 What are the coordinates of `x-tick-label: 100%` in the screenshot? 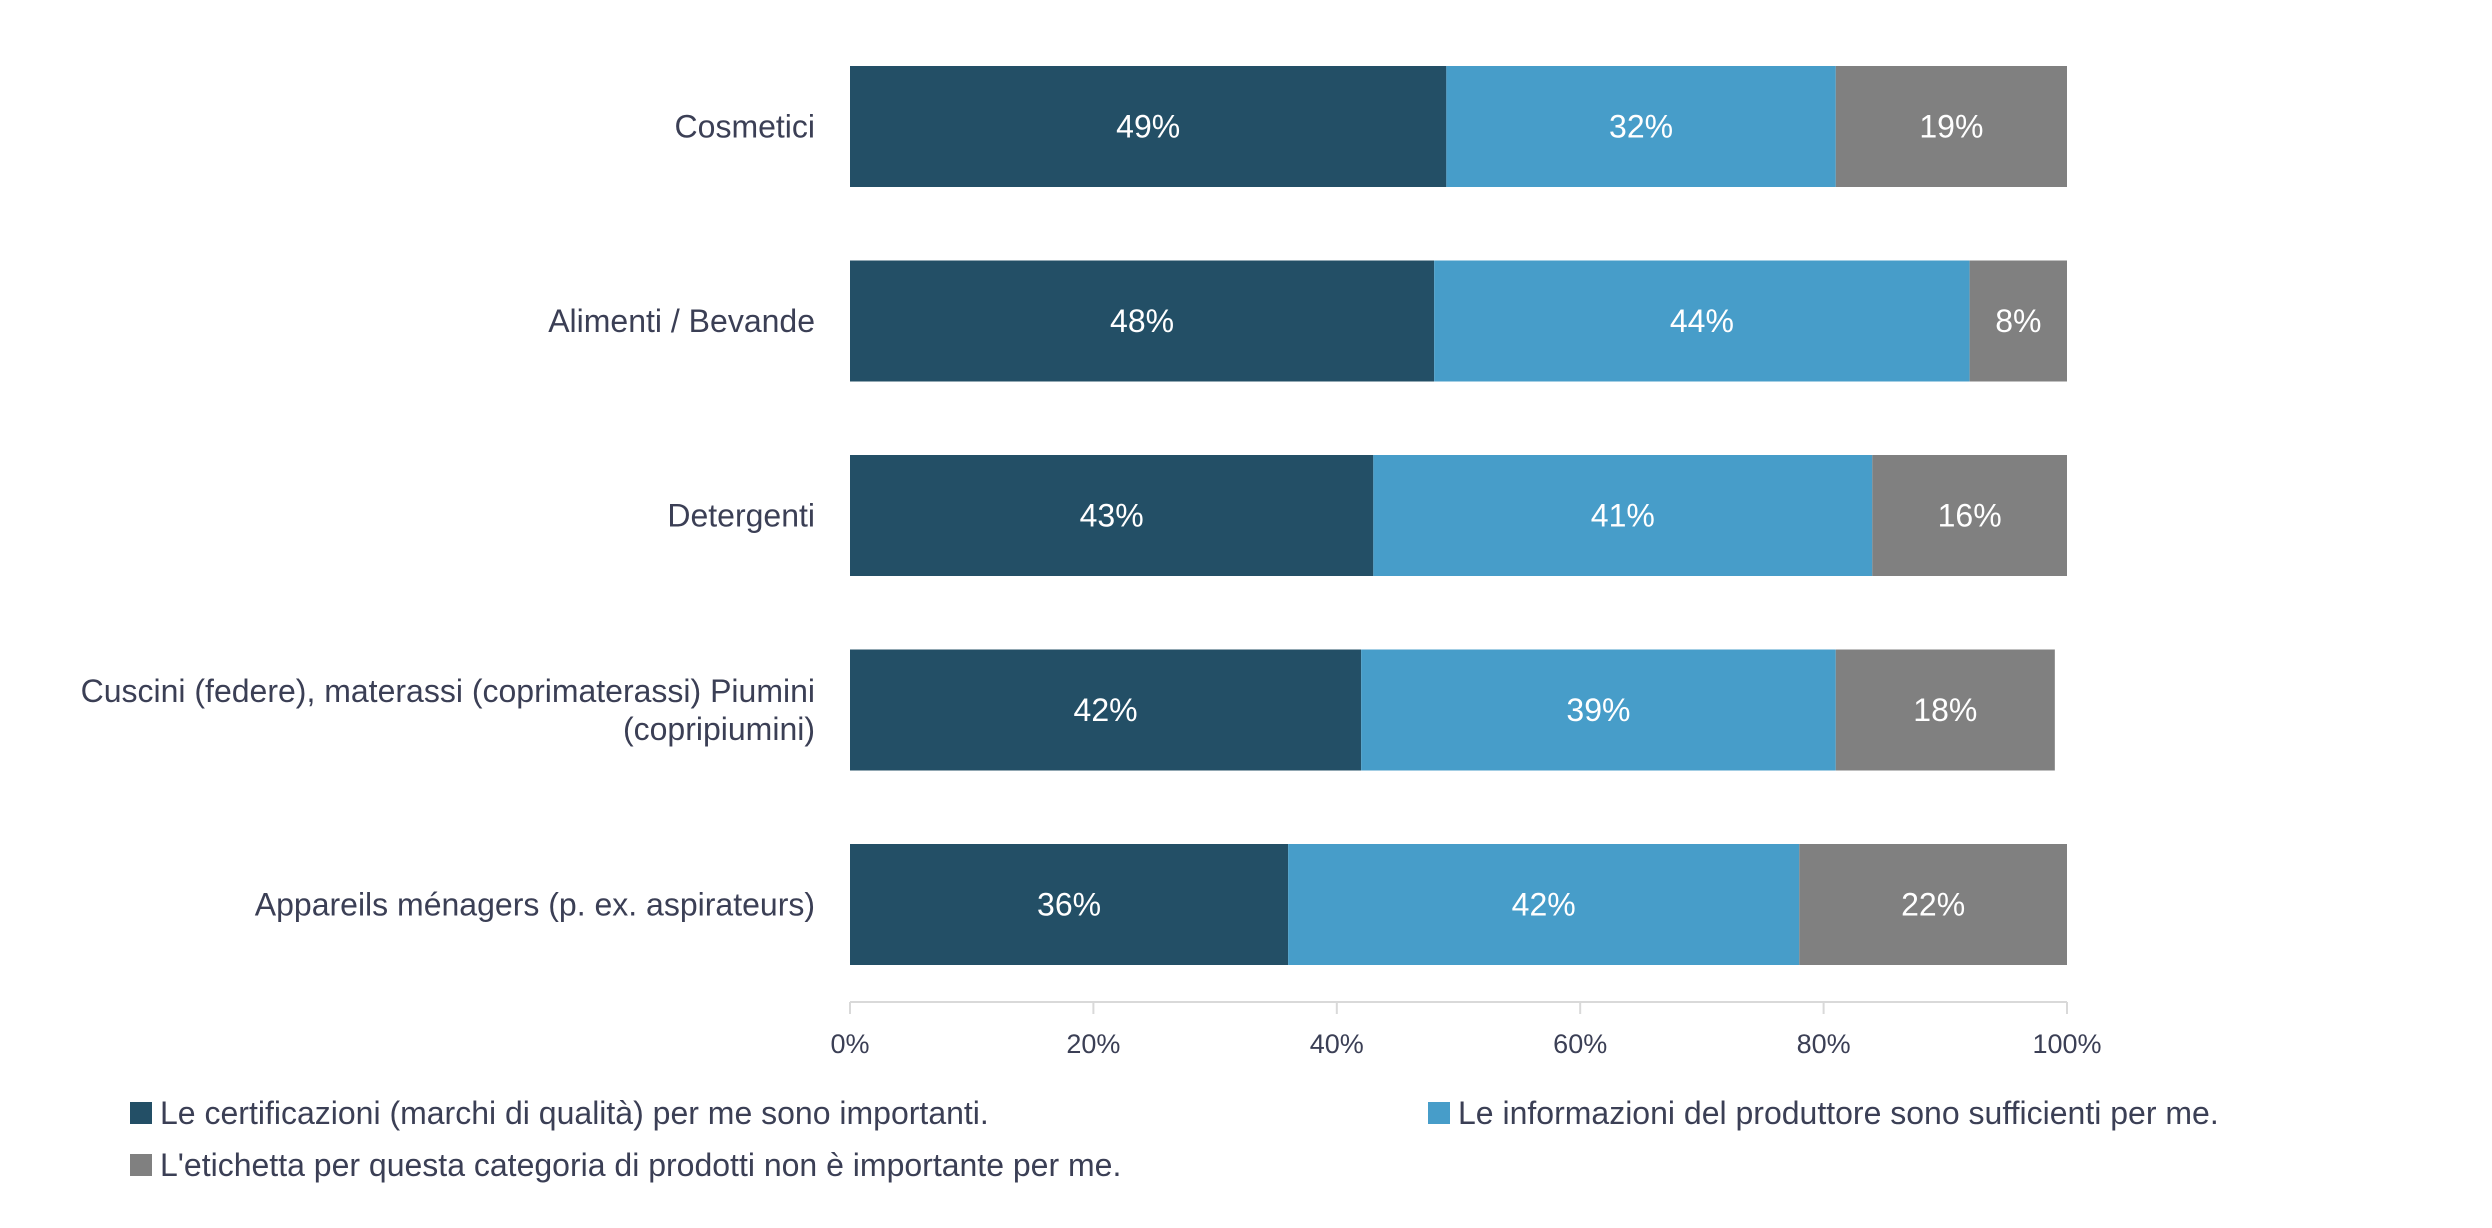 It's located at (2066, 1044).